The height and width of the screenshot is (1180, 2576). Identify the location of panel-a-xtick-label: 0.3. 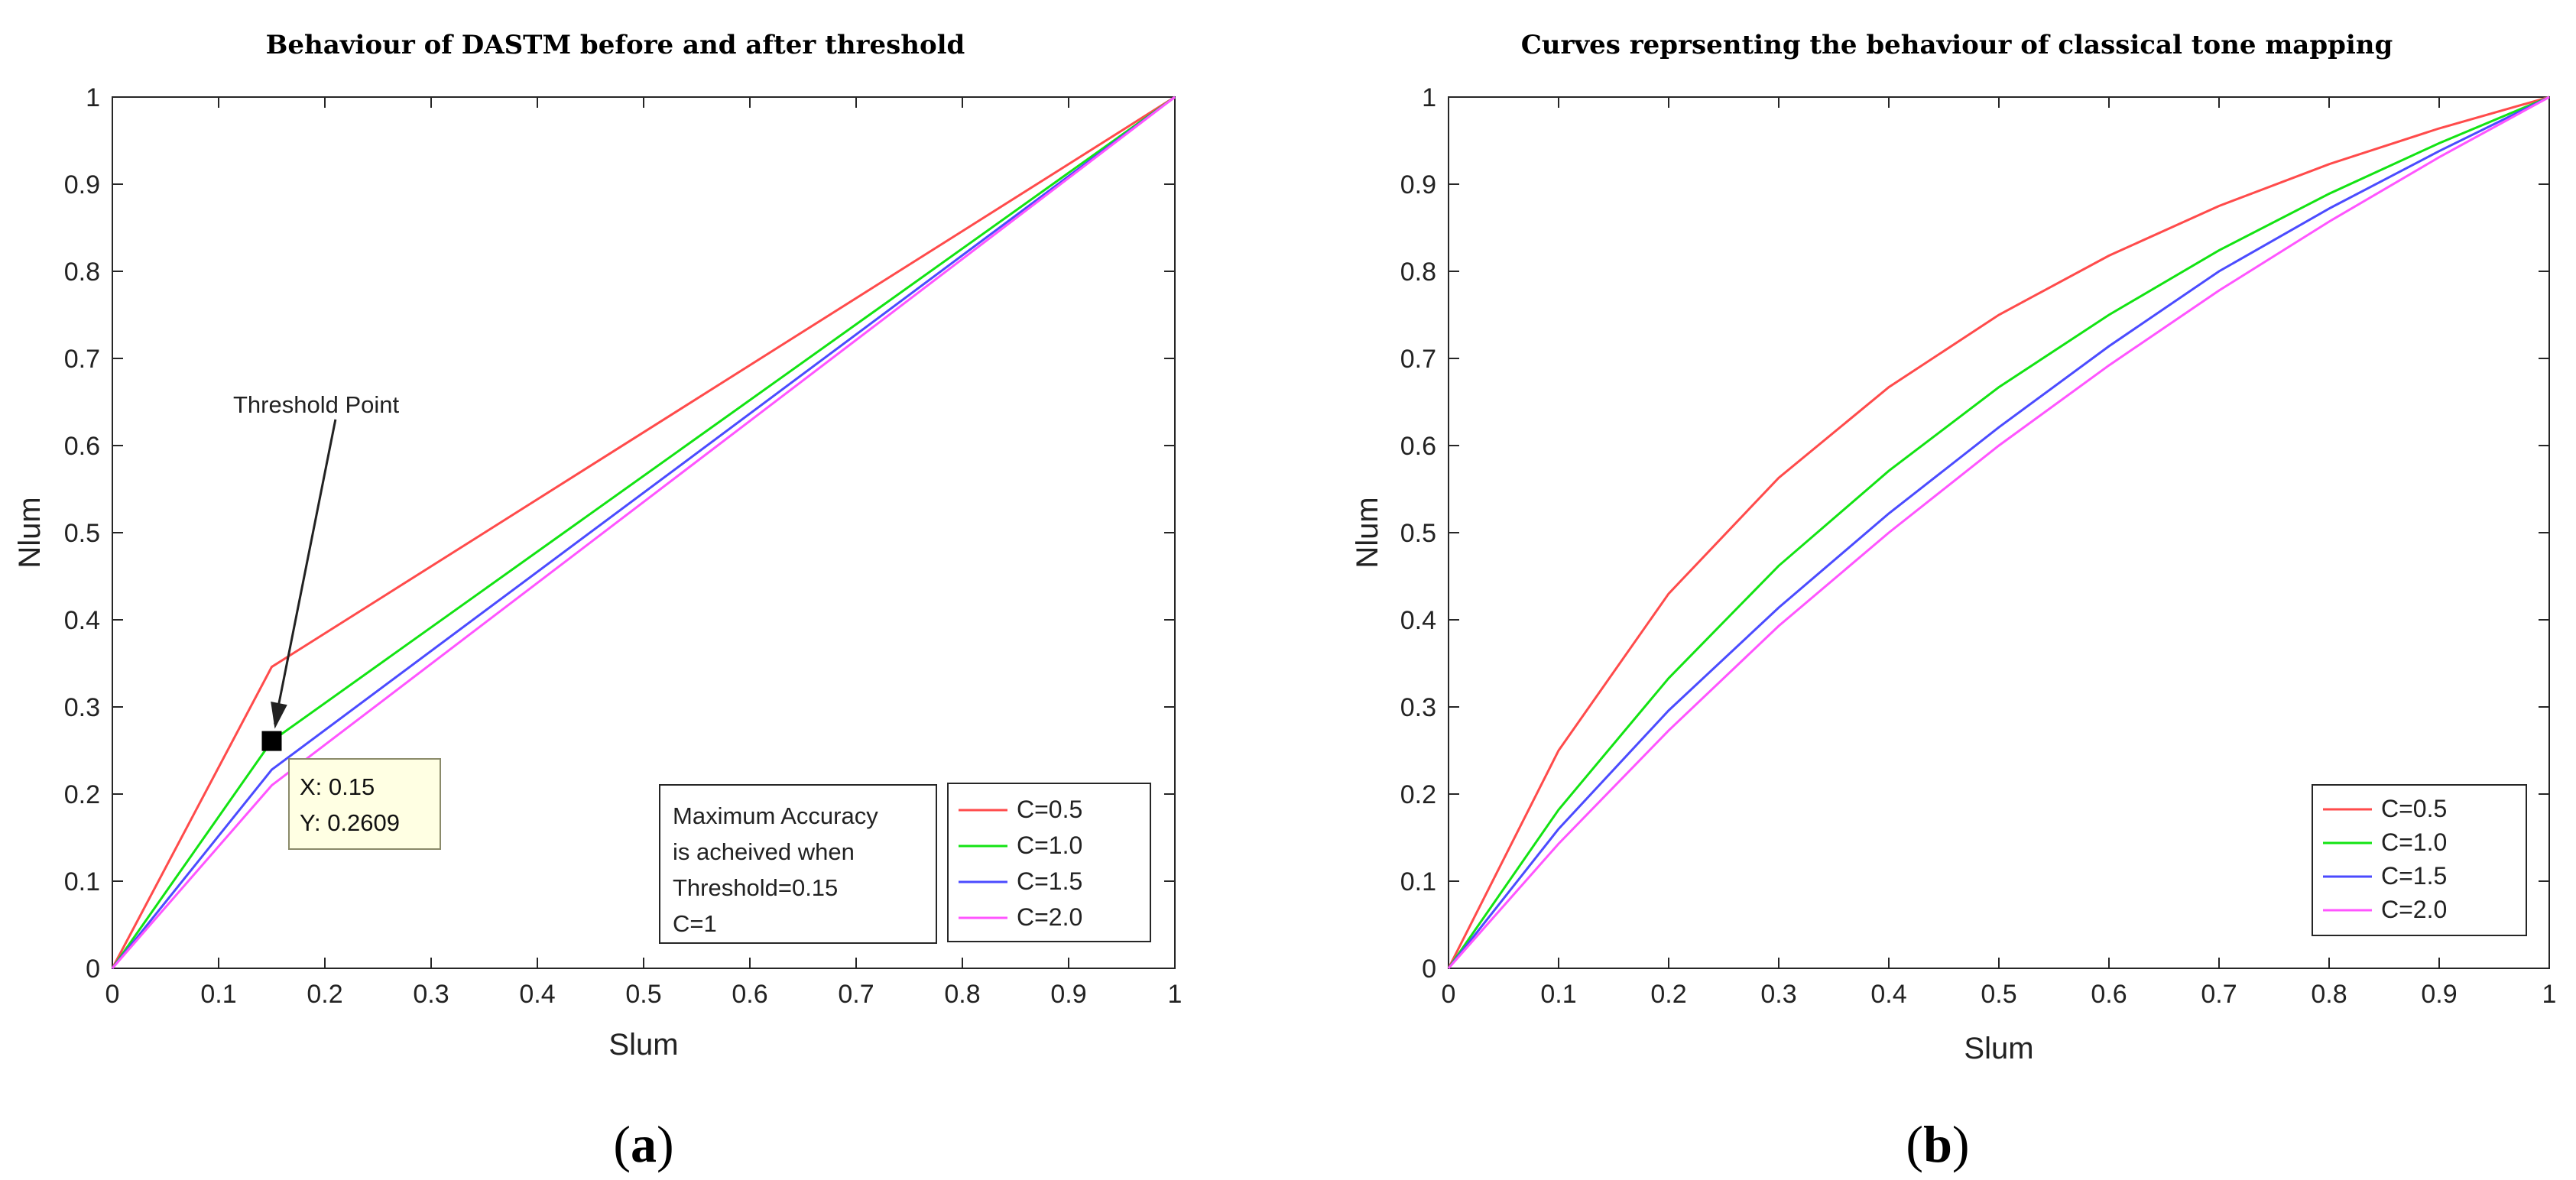
(431, 995).